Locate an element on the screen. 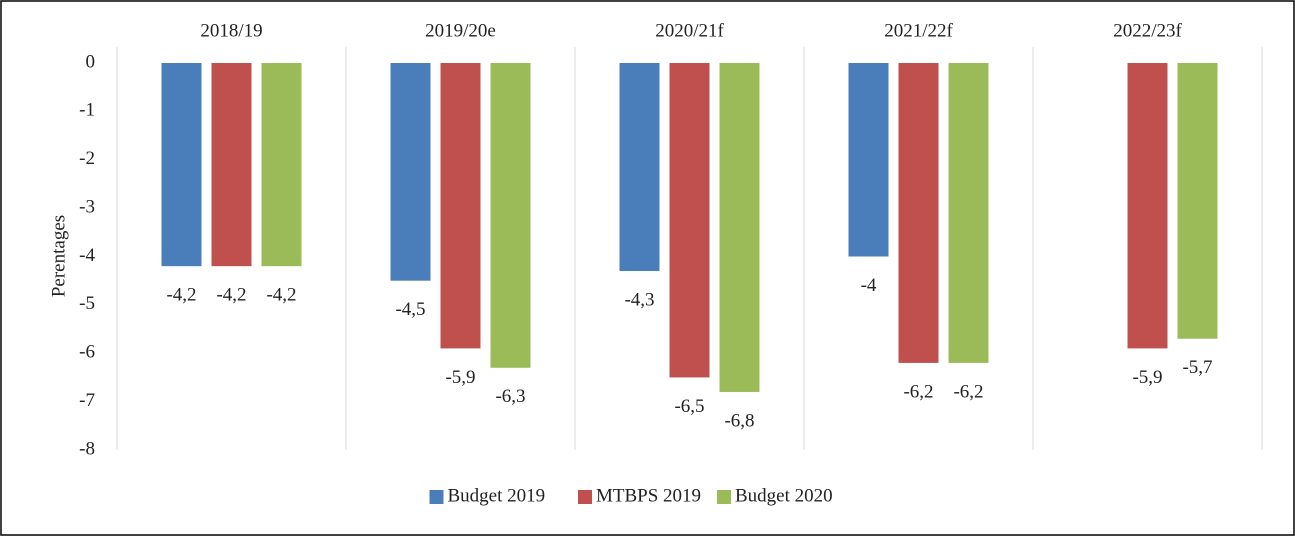  x-tick-label: 2018/19 is located at coordinates (231, 30).